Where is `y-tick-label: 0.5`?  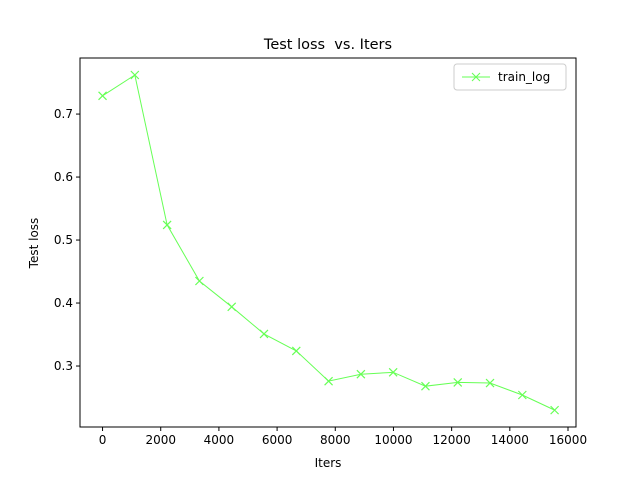 y-tick-label: 0.5 is located at coordinates (63, 240).